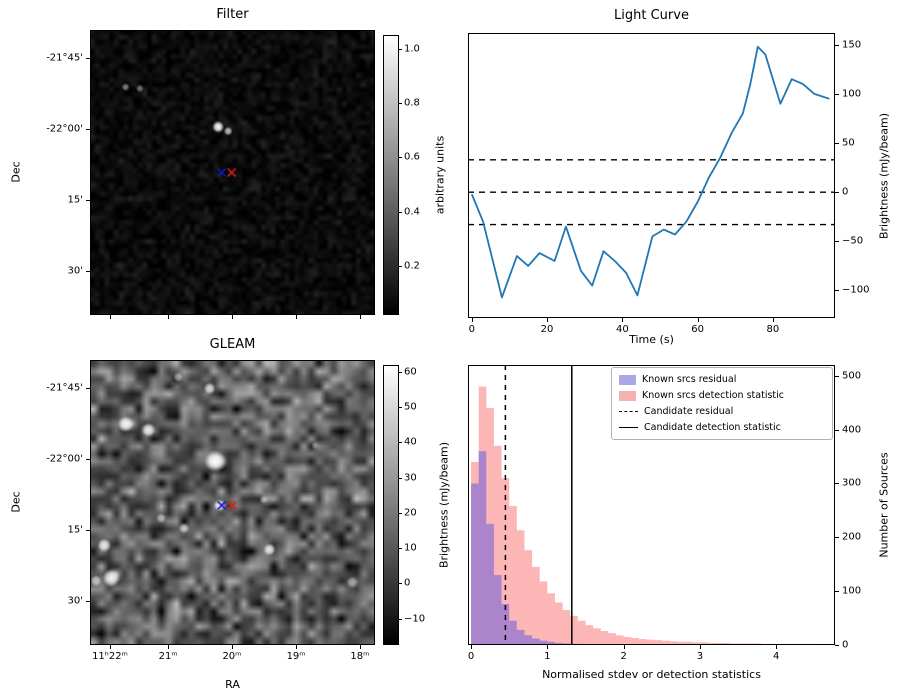 The width and height of the screenshot is (907, 699). I want to click on sources-tick-label: 400, so click(852, 430).